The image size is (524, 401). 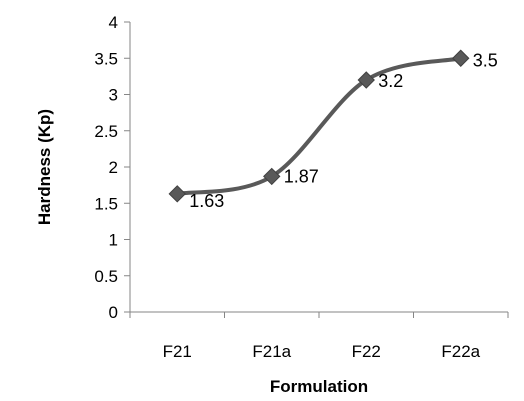 I want to click on y-tick-label: 1.5, so click(x=106, y=203).